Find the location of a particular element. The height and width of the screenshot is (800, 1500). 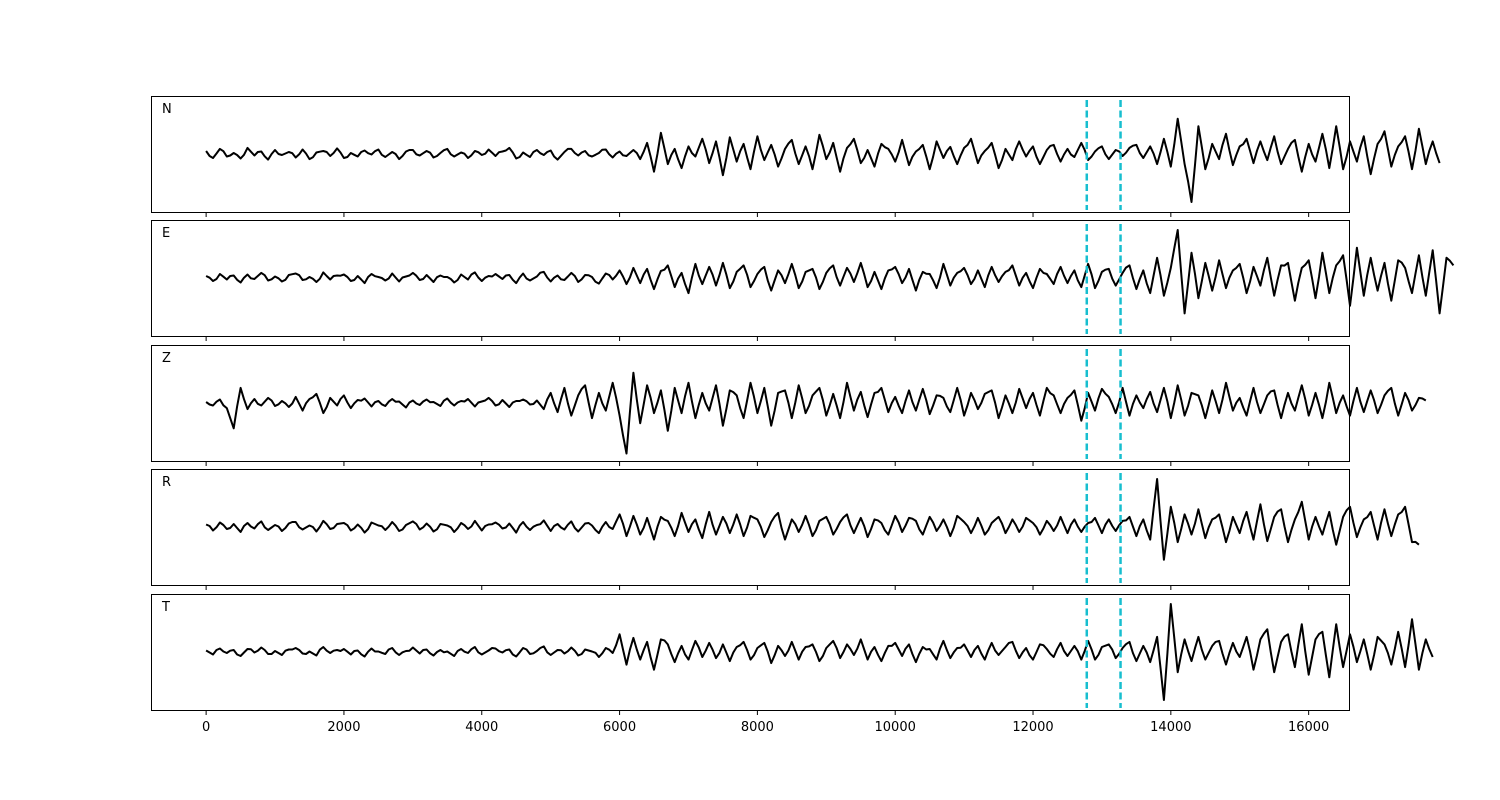

panel-frame-t is located at coordinates (750, 652).